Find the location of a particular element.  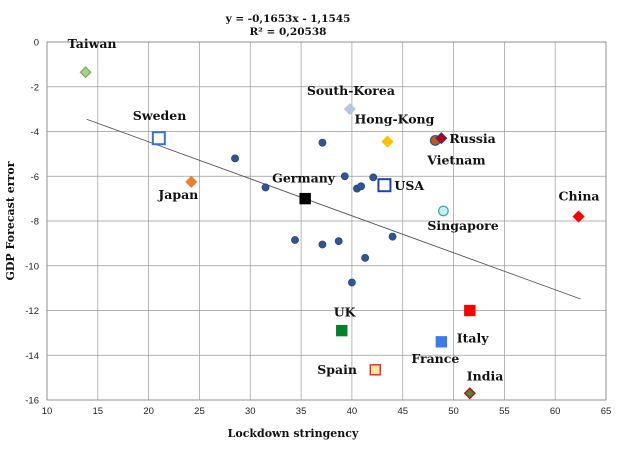

label-taiwan: Taiwan is located at coordinates (92, 43).